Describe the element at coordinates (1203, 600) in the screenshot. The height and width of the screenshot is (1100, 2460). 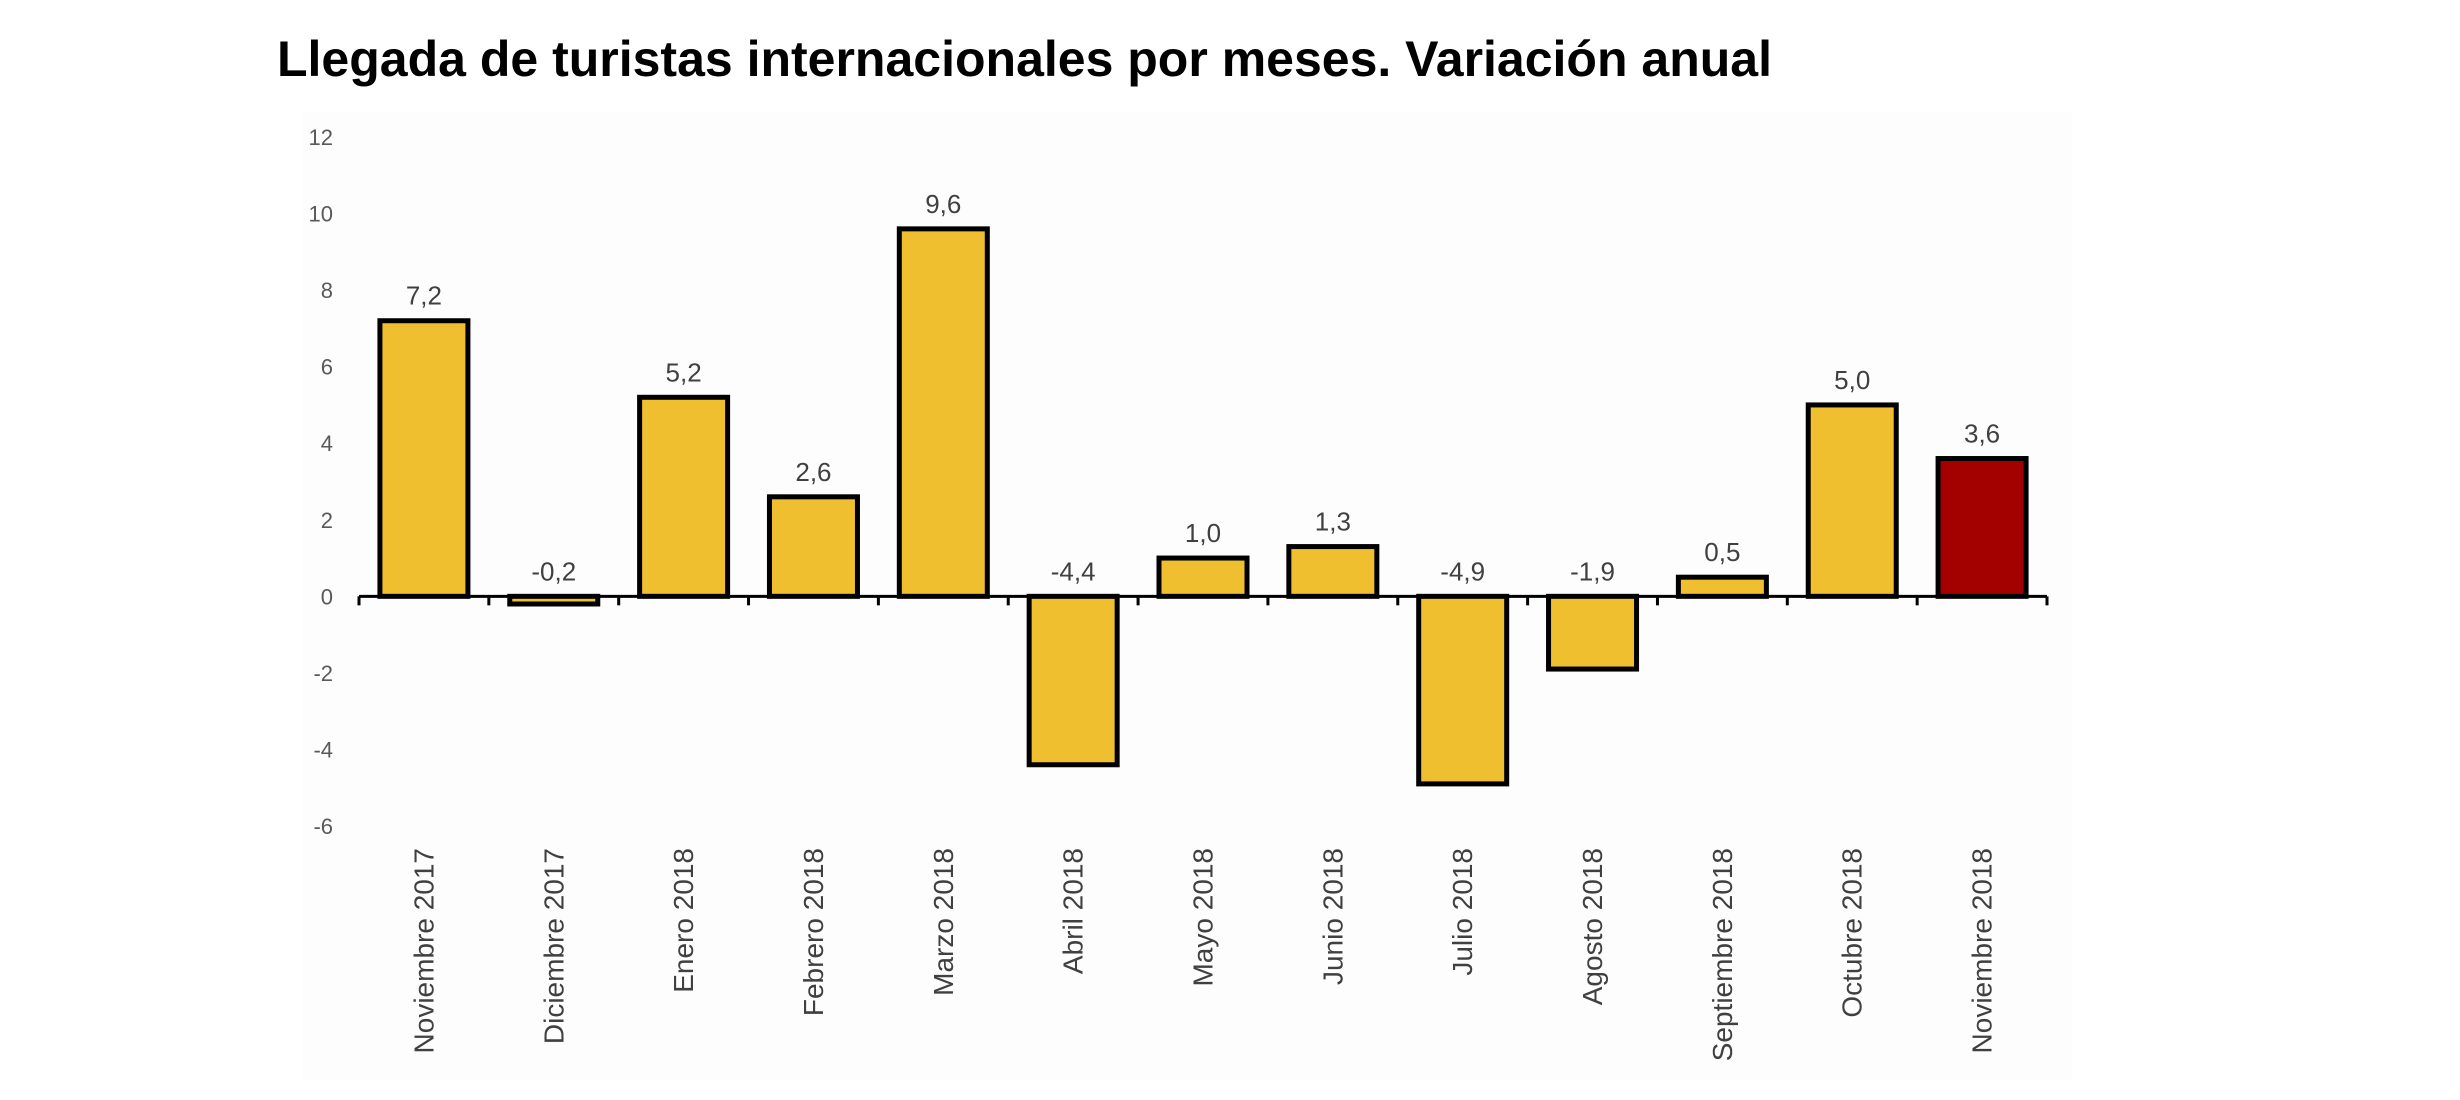
I see `x-axis` at that location.